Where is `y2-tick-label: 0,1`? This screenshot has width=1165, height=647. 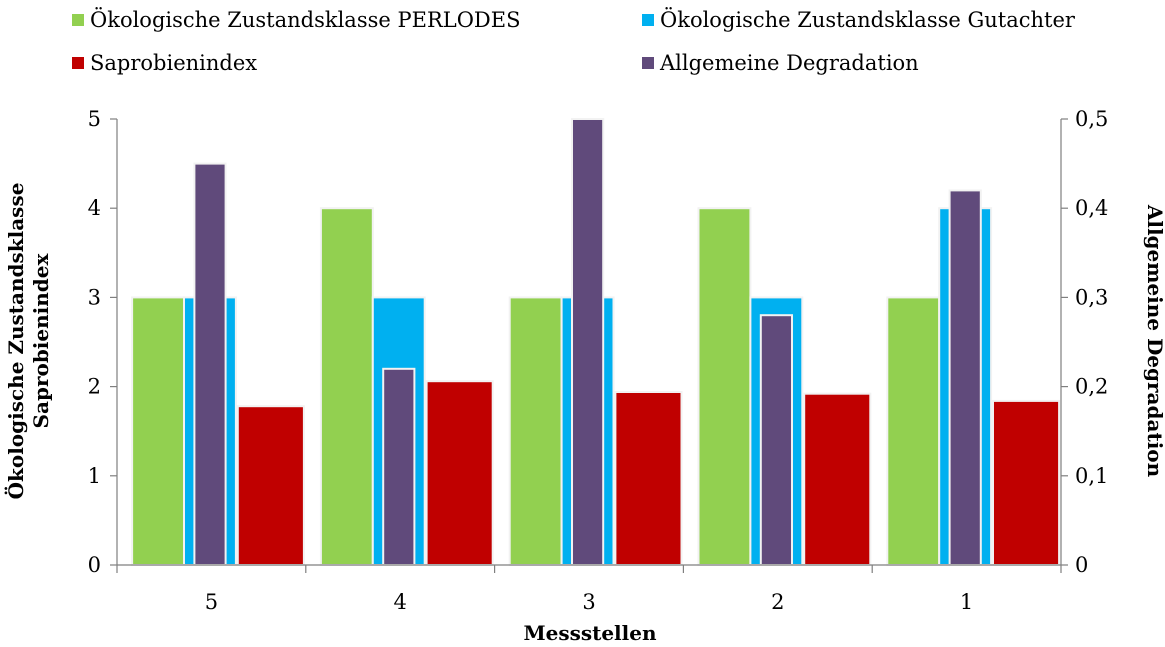 y2-tick-label: 0,1 is located at coordinates (1091, 476).